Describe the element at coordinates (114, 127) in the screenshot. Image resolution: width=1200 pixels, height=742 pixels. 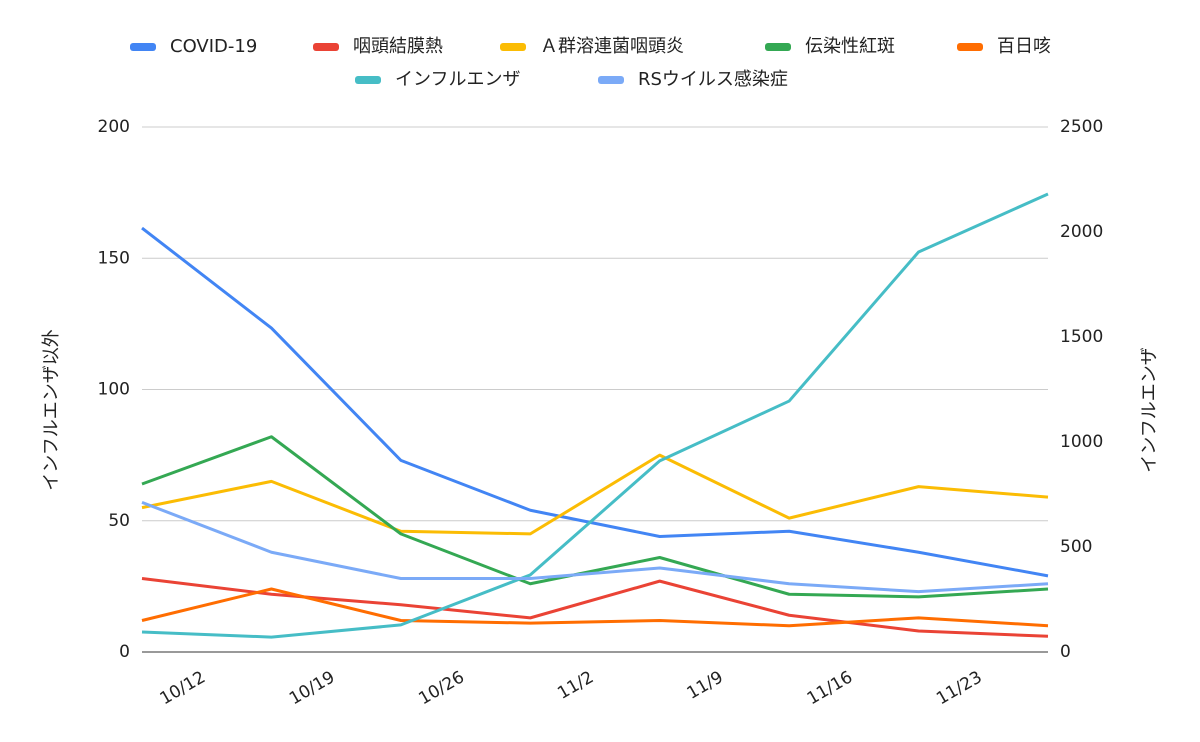
I see `y-tick-label: 200` at that location.